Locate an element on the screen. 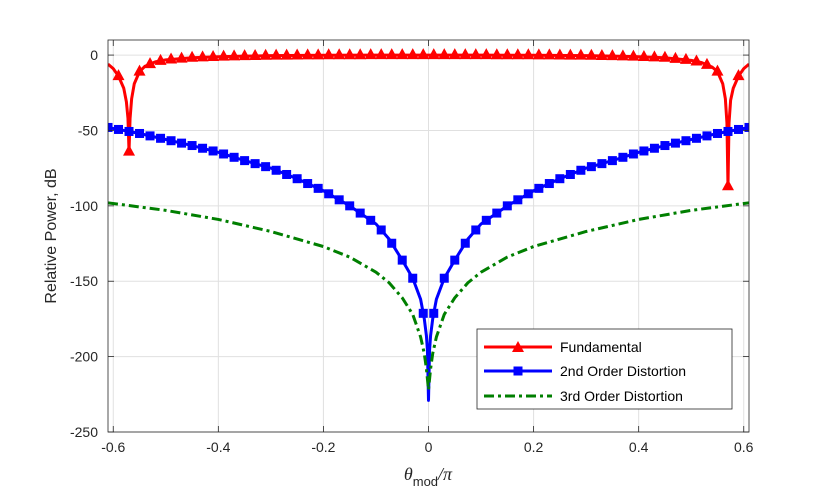 Image resolution: width=830 pixels, height=498 pixels. y-tick-label: -250 is located at coordinates (84, 432).